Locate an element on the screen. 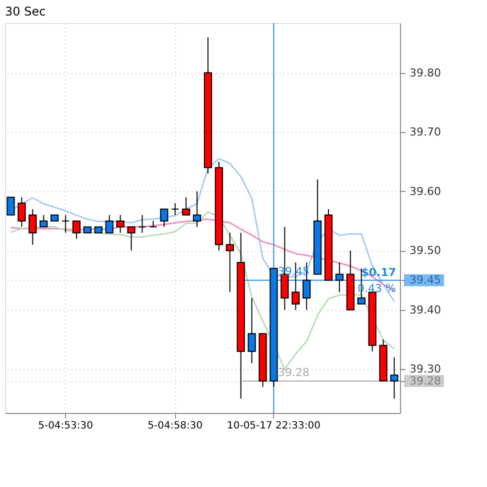 The width and height of the screenshot is (487, 487). ref-line-label: 39.28 is located at coordinates (294, 372).